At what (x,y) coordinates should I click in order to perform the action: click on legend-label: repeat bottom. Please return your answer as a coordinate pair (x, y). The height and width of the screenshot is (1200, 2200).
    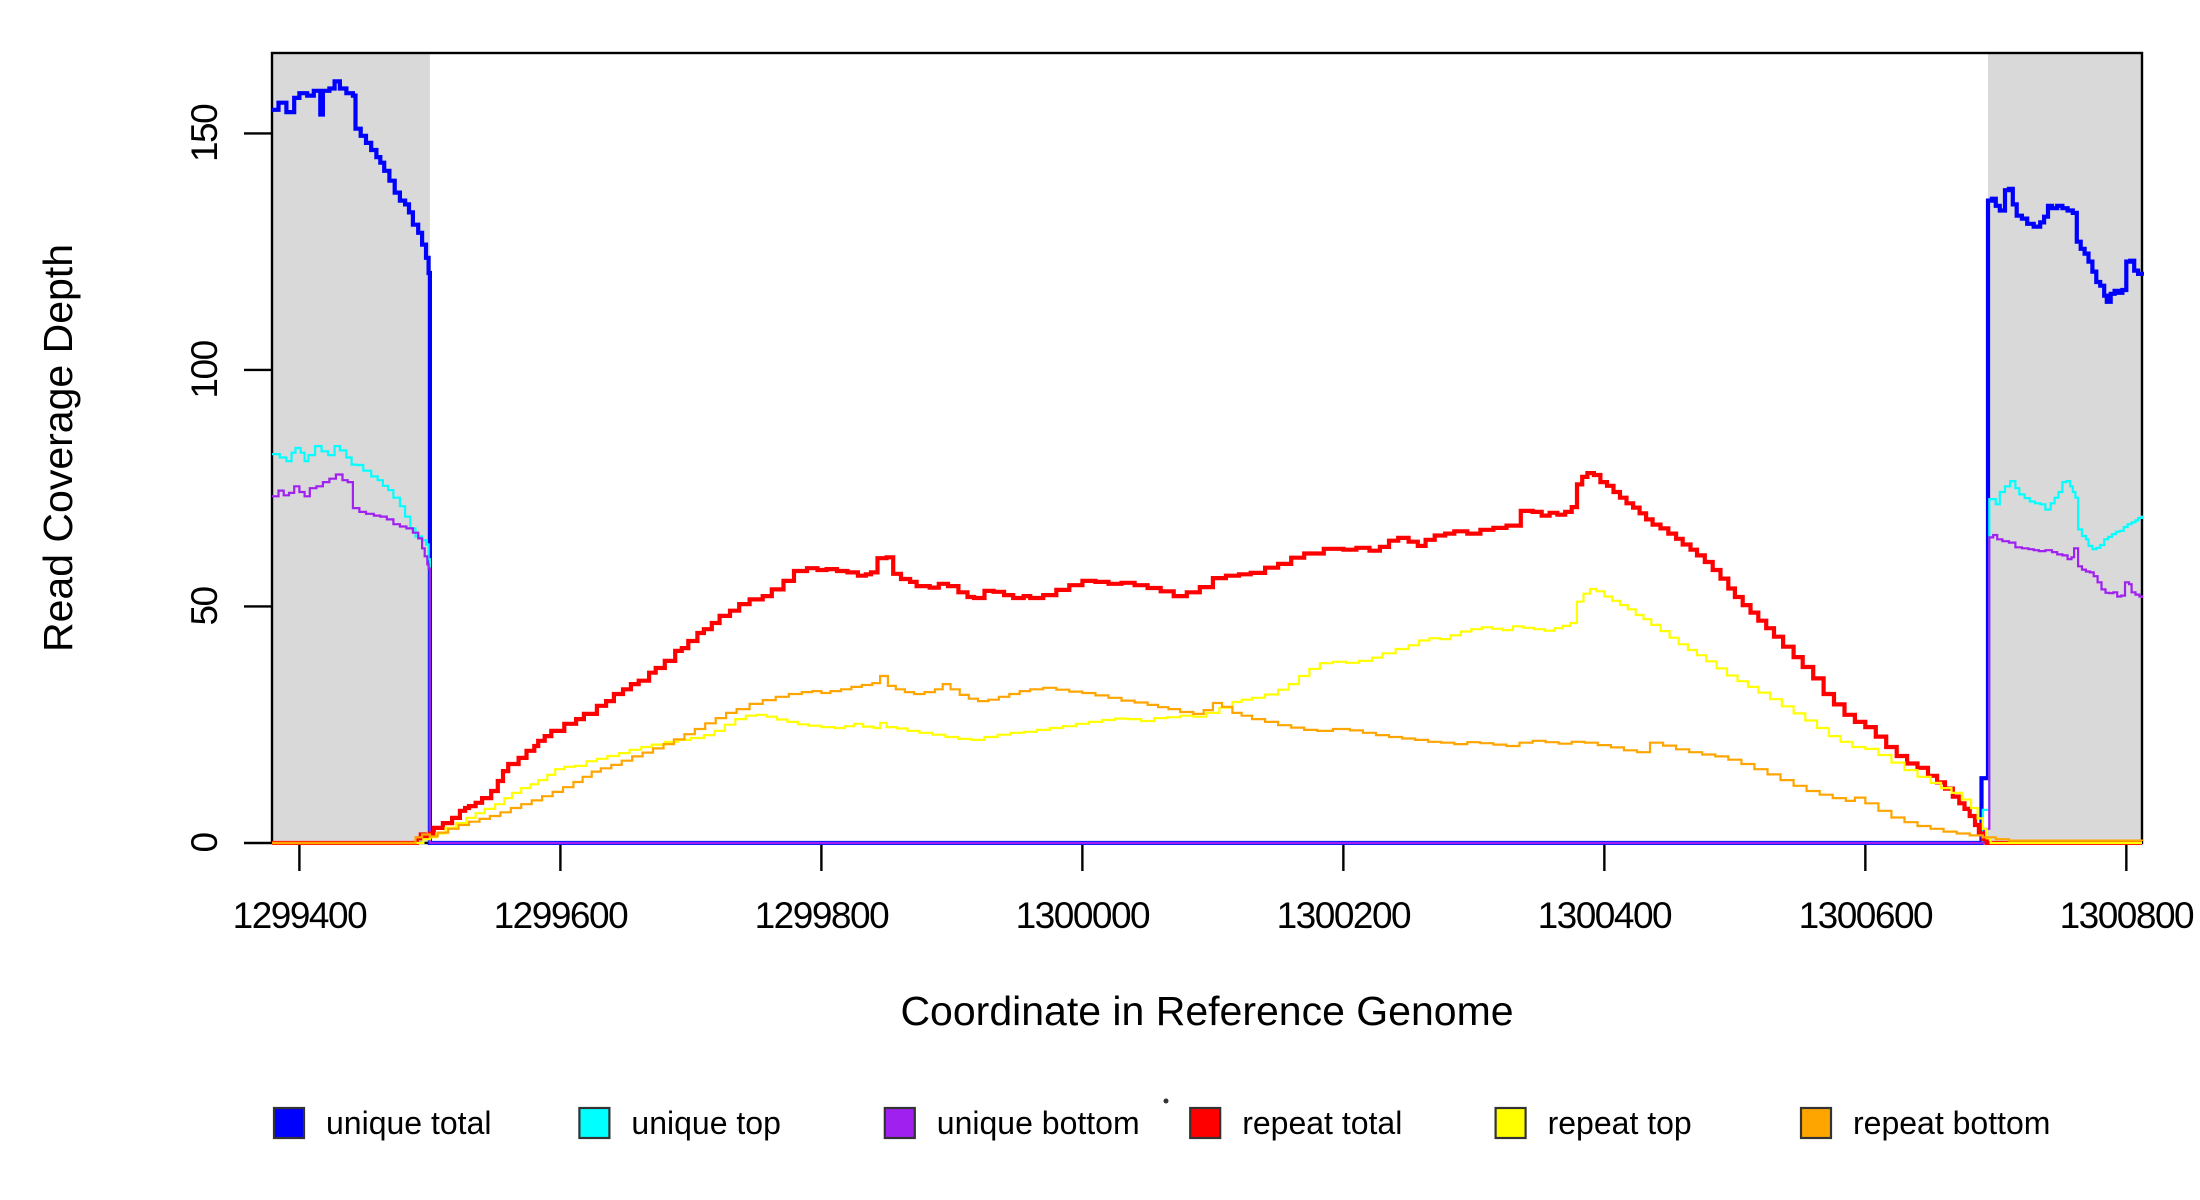
    Looking at the image, I should click on (1951, 1123).